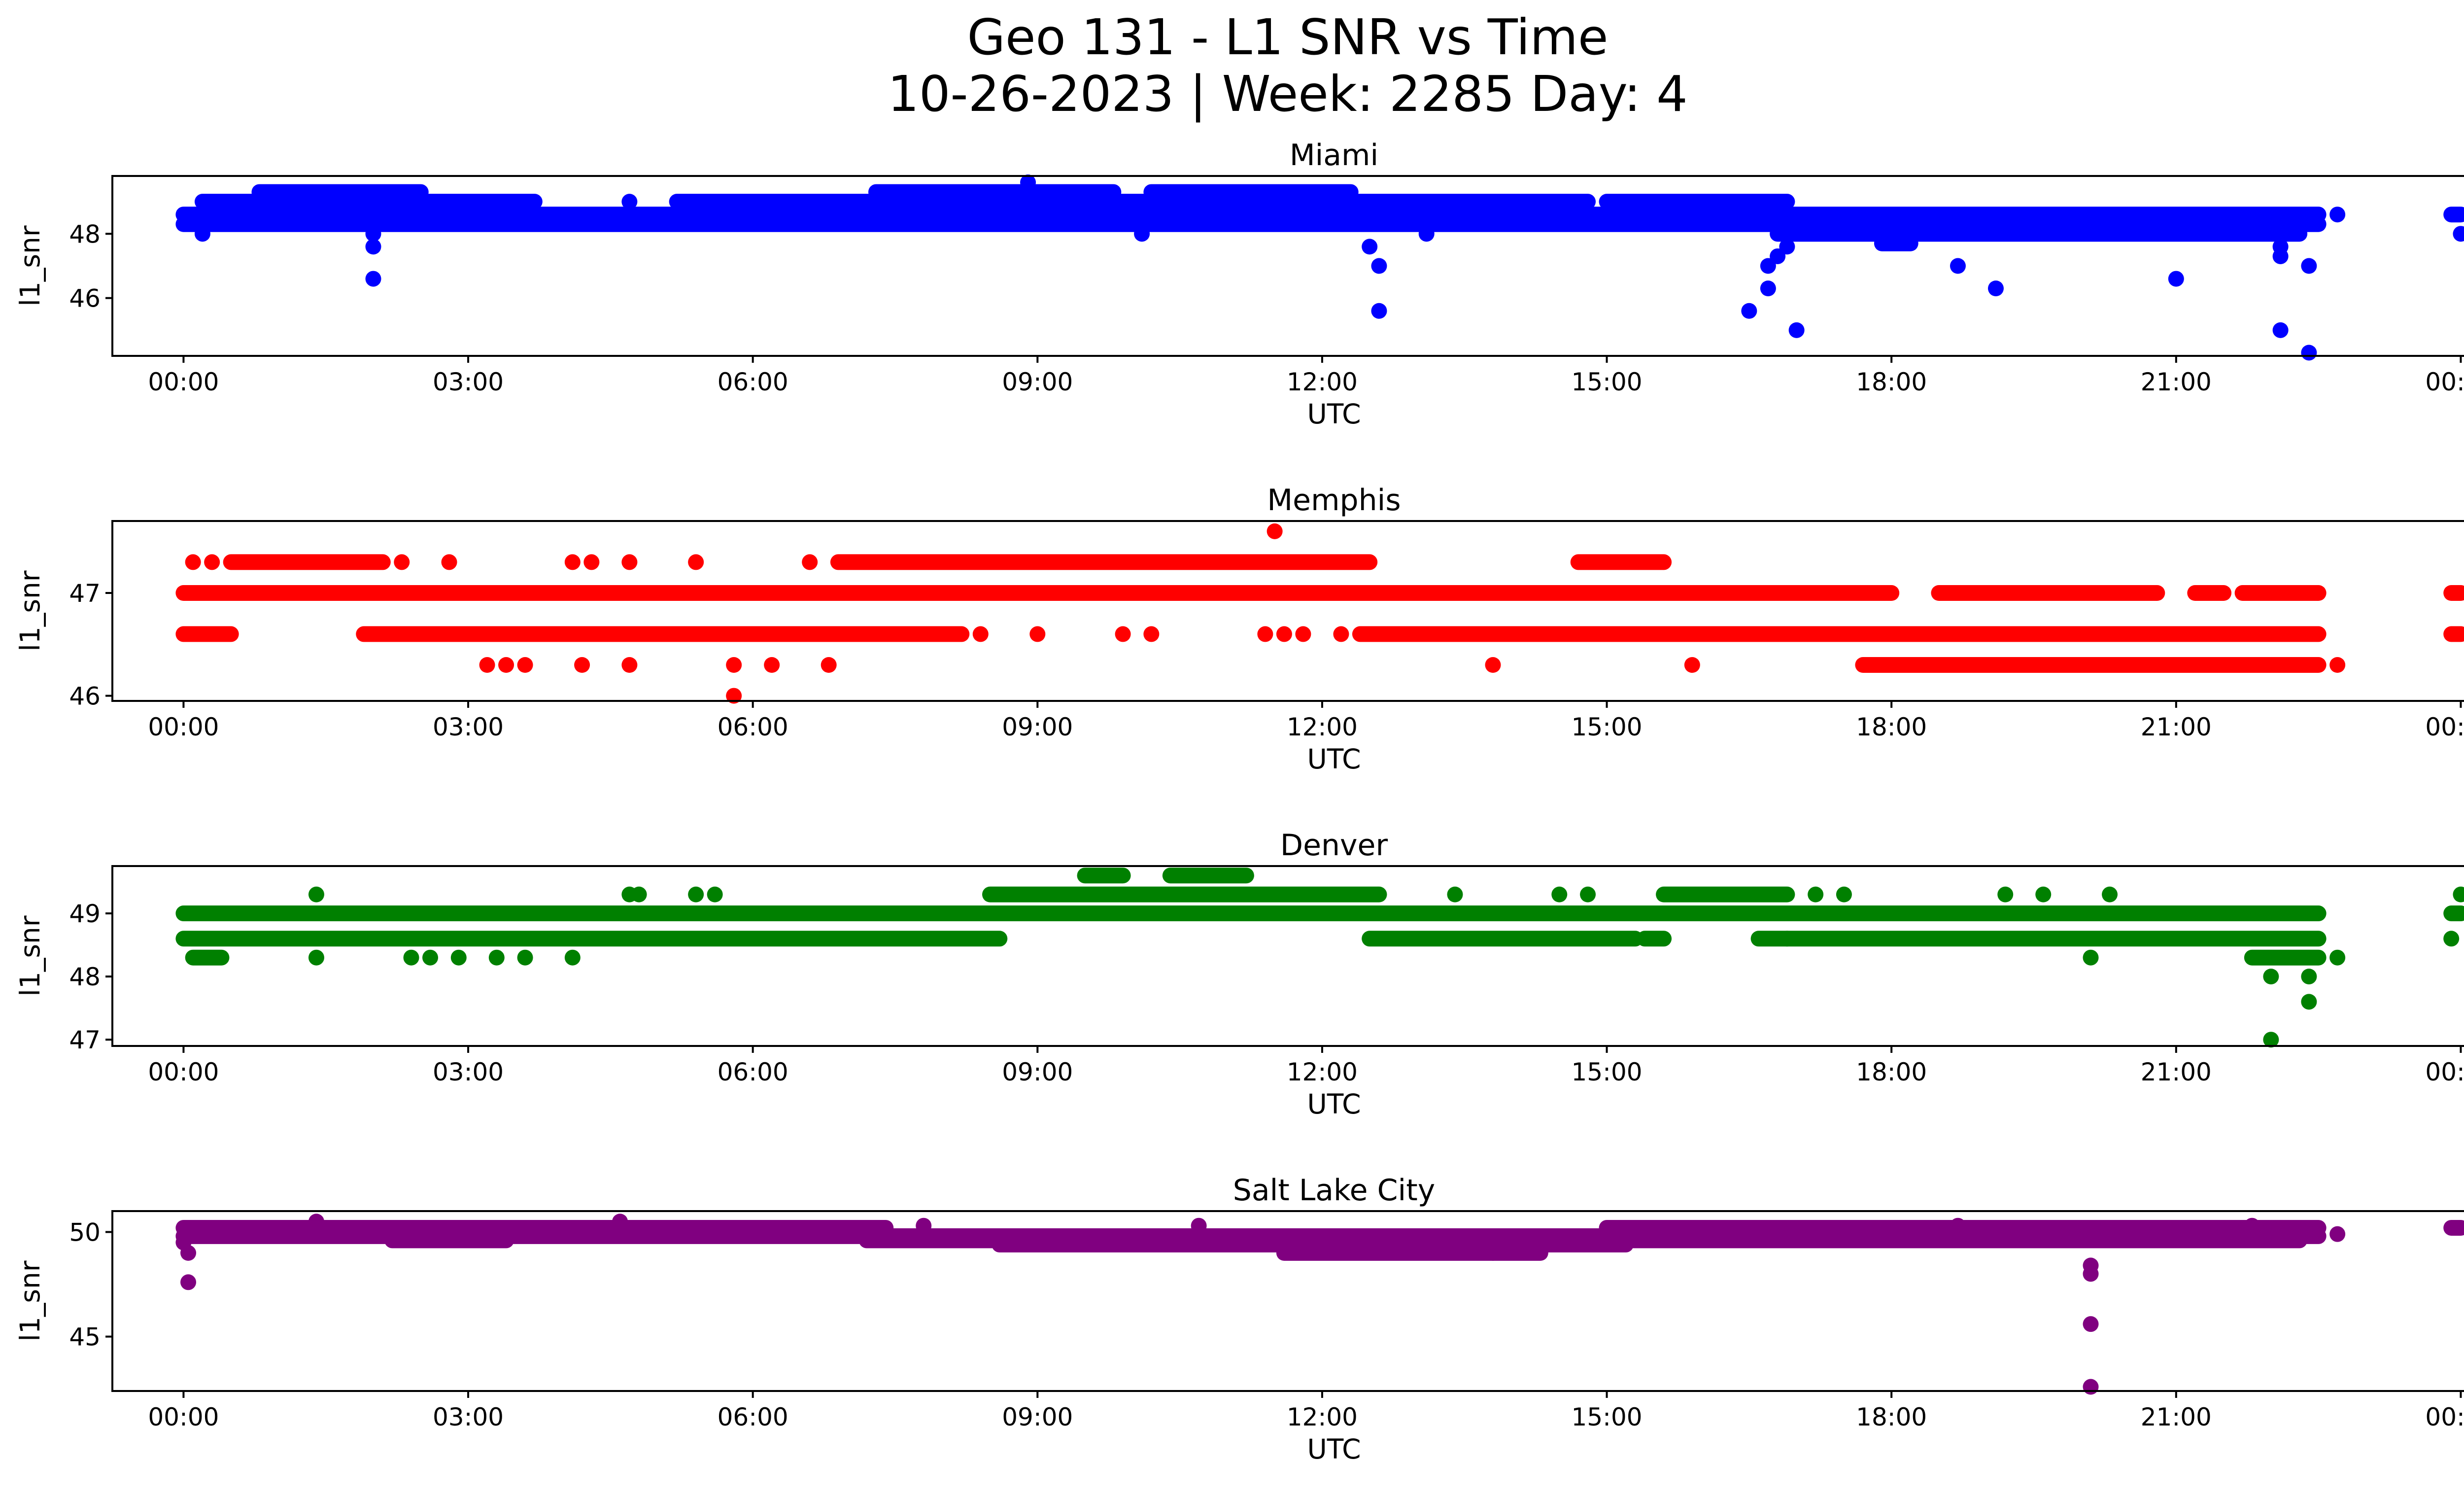 The height and width of the screenshot is (1495, 2464). What do you see at coordinates (85, 1232) in the screenshot?
I see `y-tick-label: 50` at bounding box center [85, 1232].